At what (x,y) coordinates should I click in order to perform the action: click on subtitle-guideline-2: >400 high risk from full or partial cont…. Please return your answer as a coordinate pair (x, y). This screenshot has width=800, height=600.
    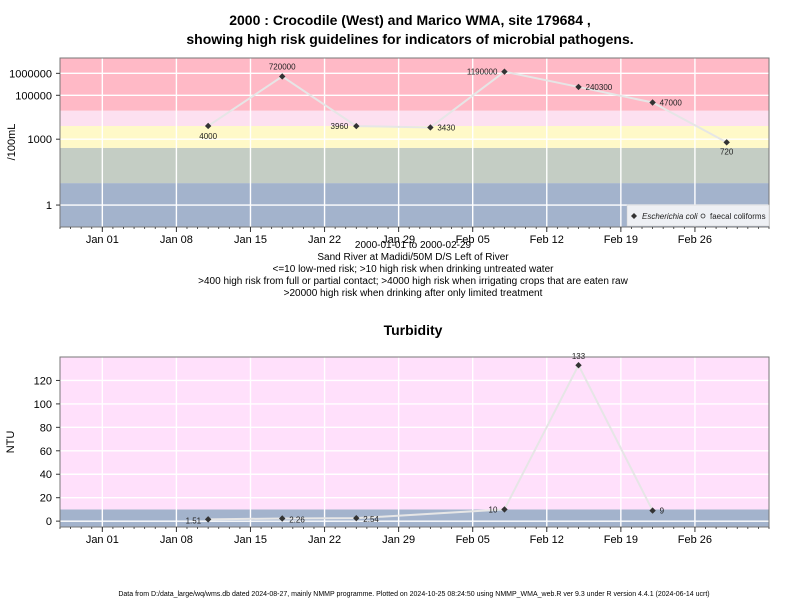
    Looking at the image, I should click on (413, 281).